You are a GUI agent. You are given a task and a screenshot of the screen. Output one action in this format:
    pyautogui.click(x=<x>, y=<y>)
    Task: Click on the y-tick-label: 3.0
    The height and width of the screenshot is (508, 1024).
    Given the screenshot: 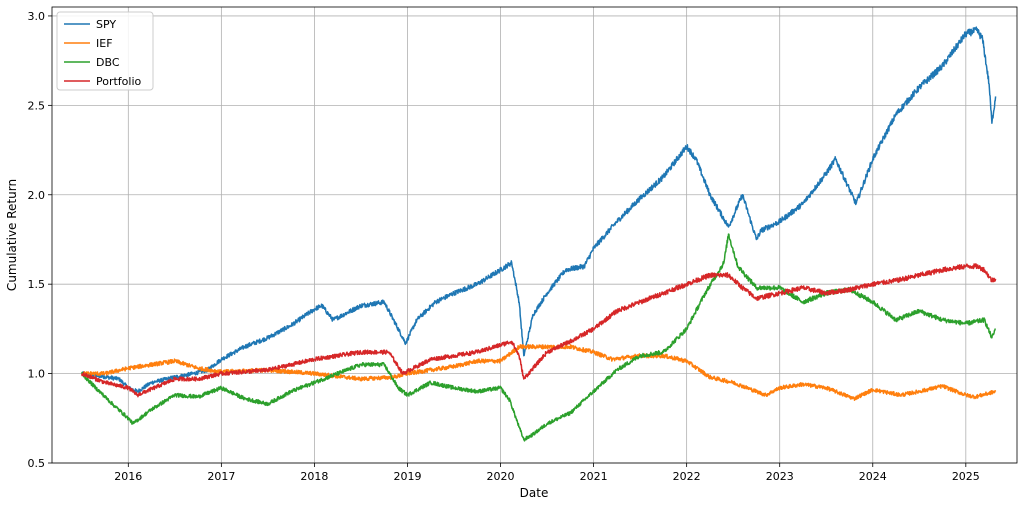 What is the action you would take?
    pyautogui.click(x=37, y=16)
    